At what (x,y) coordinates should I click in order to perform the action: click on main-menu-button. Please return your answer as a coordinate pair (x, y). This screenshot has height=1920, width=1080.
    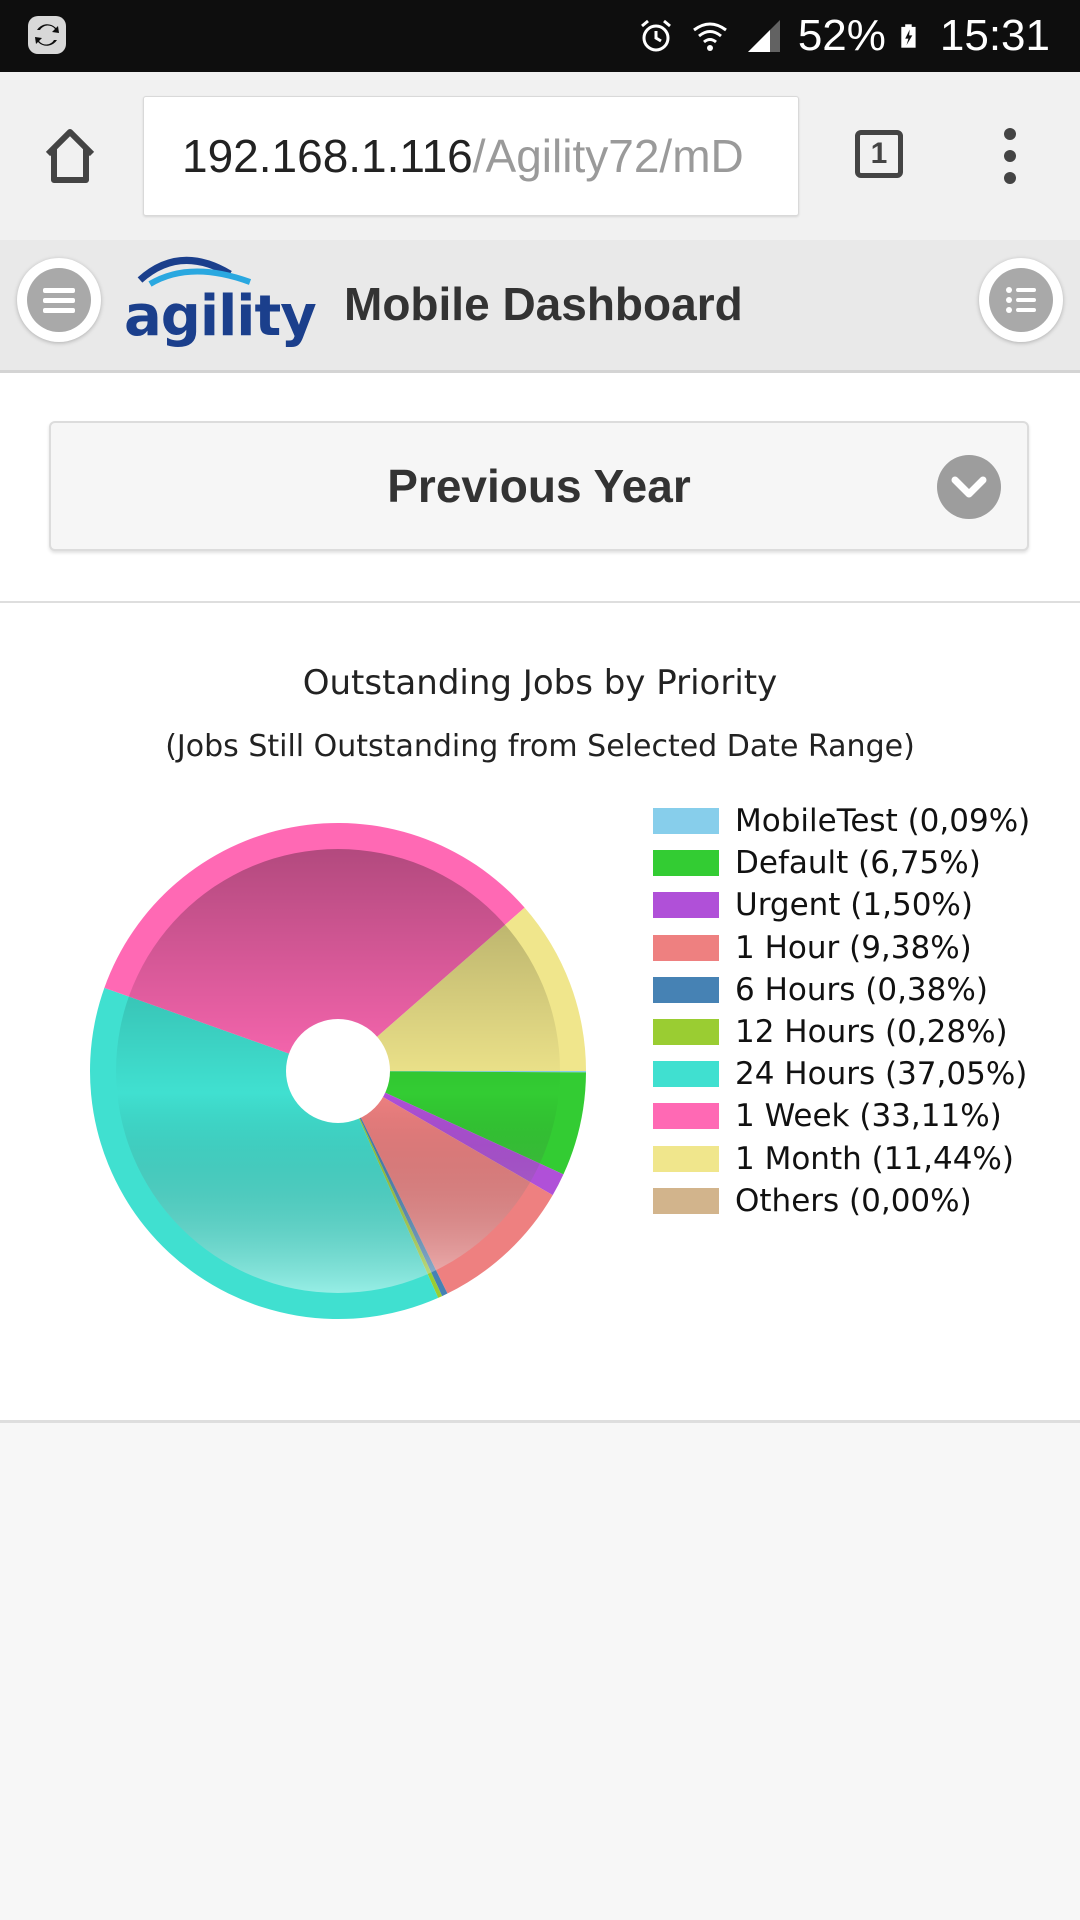
    Looking at the image, I should click on (59, 300).